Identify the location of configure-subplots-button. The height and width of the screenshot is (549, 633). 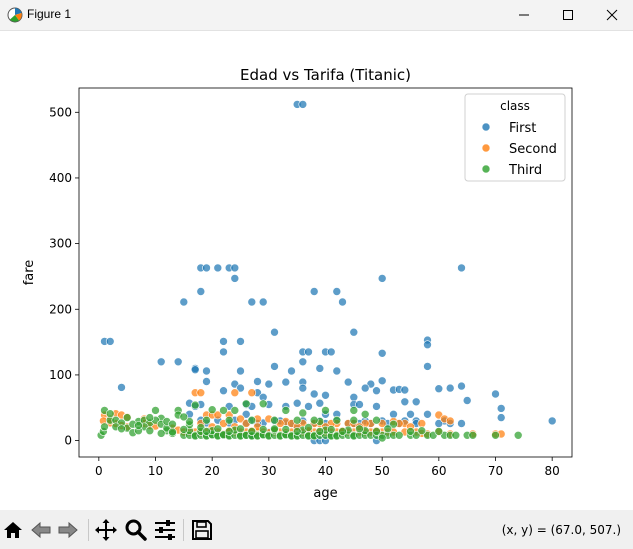
(165, 530).